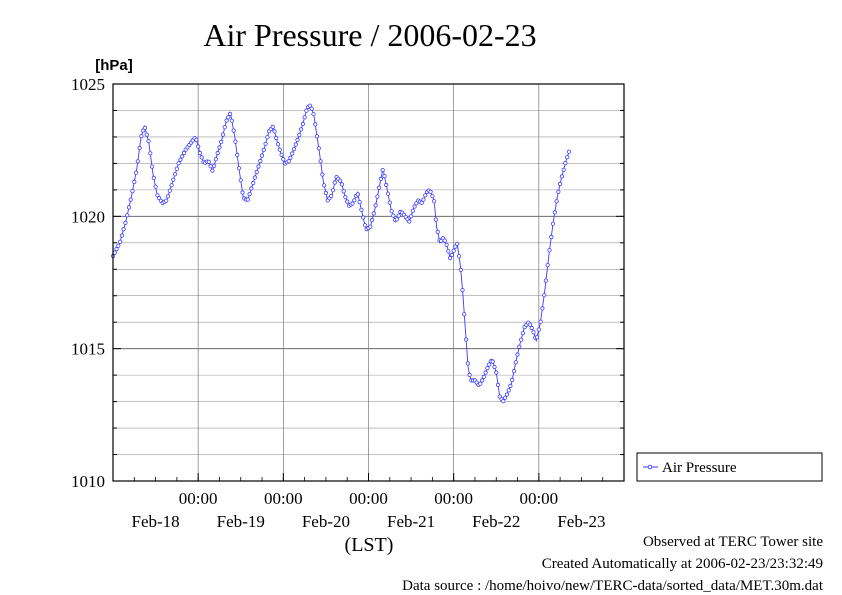 This screenshot has width=842, height=595. I want to click on y-tick-label: 1015, so click(88, 349).